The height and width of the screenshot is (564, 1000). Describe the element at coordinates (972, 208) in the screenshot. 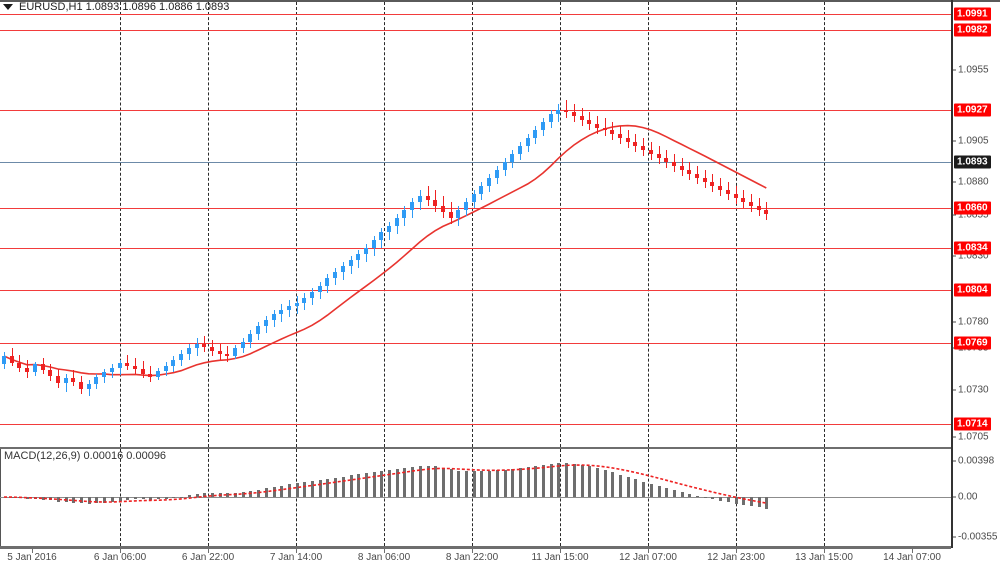

I see `level-tag-1-0860: 1.0860` at that location.